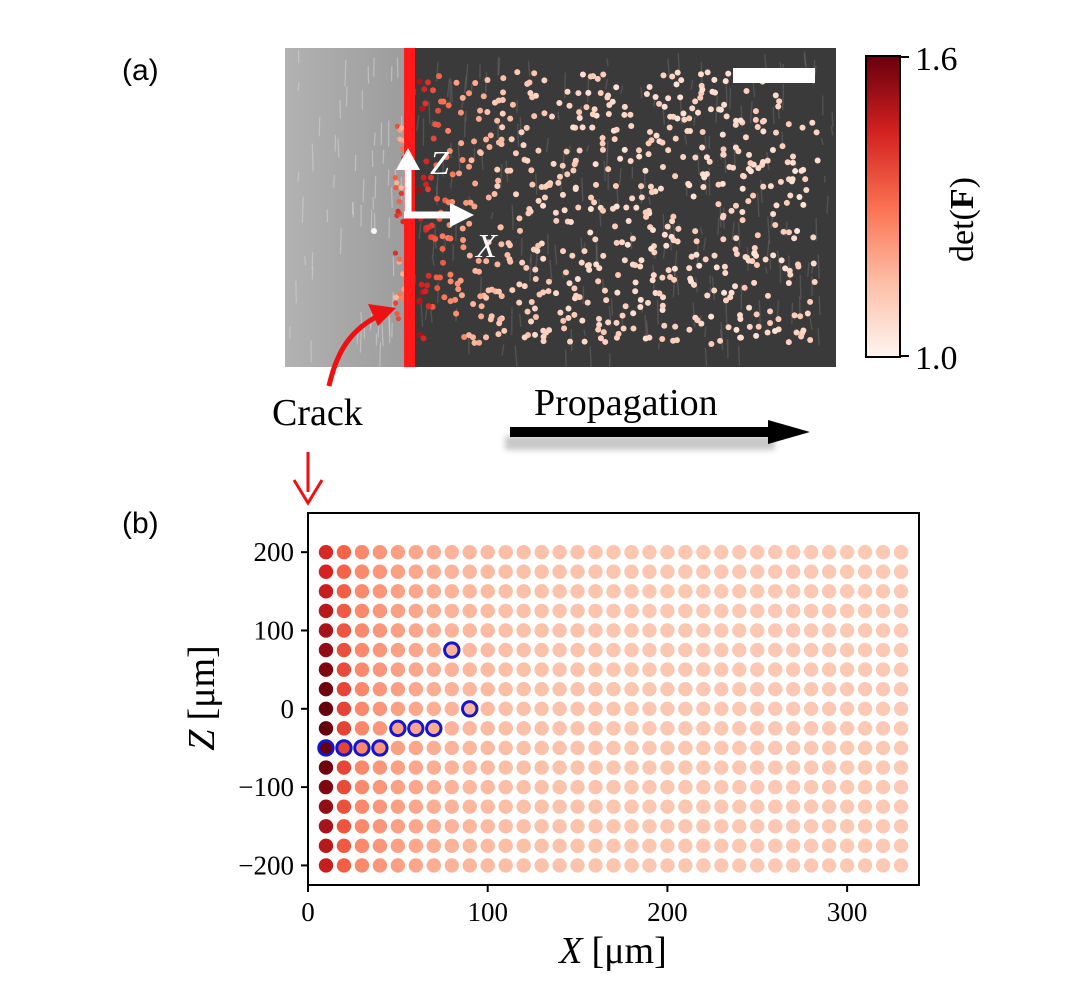  I want to click on colorbar: 1.6 1.0 det(F), so click(923, 209).